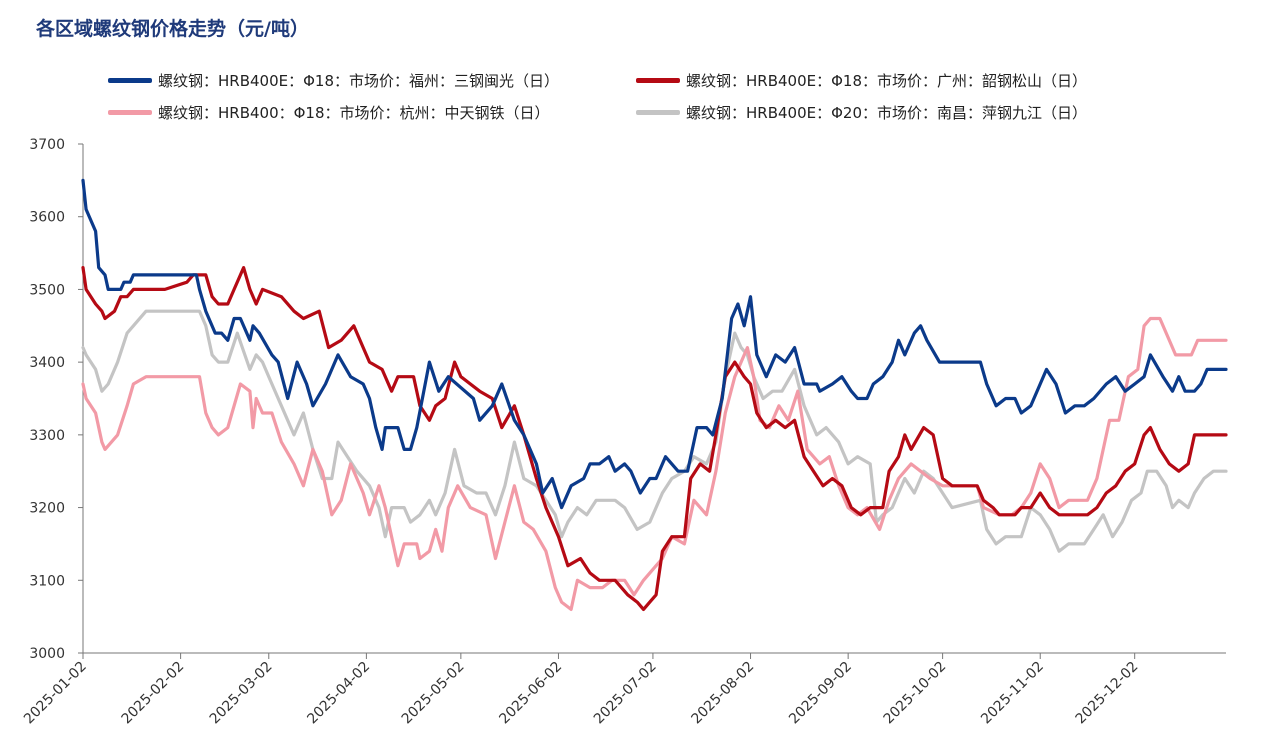 Image resolution: width=1262 pixels, height=754 pixels. Describe the element at coordinates (915, 693) in the screenshot. I see `x-tick-label: 2025-10-02` at that location.